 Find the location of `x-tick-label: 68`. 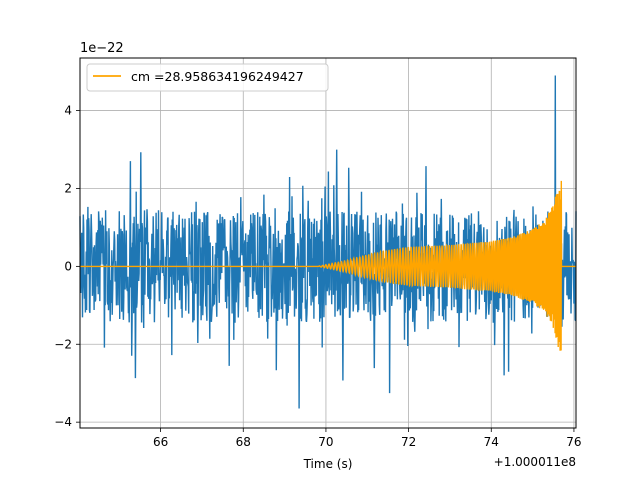

x-tick-label: 68 is located at coordinates (243, 442).